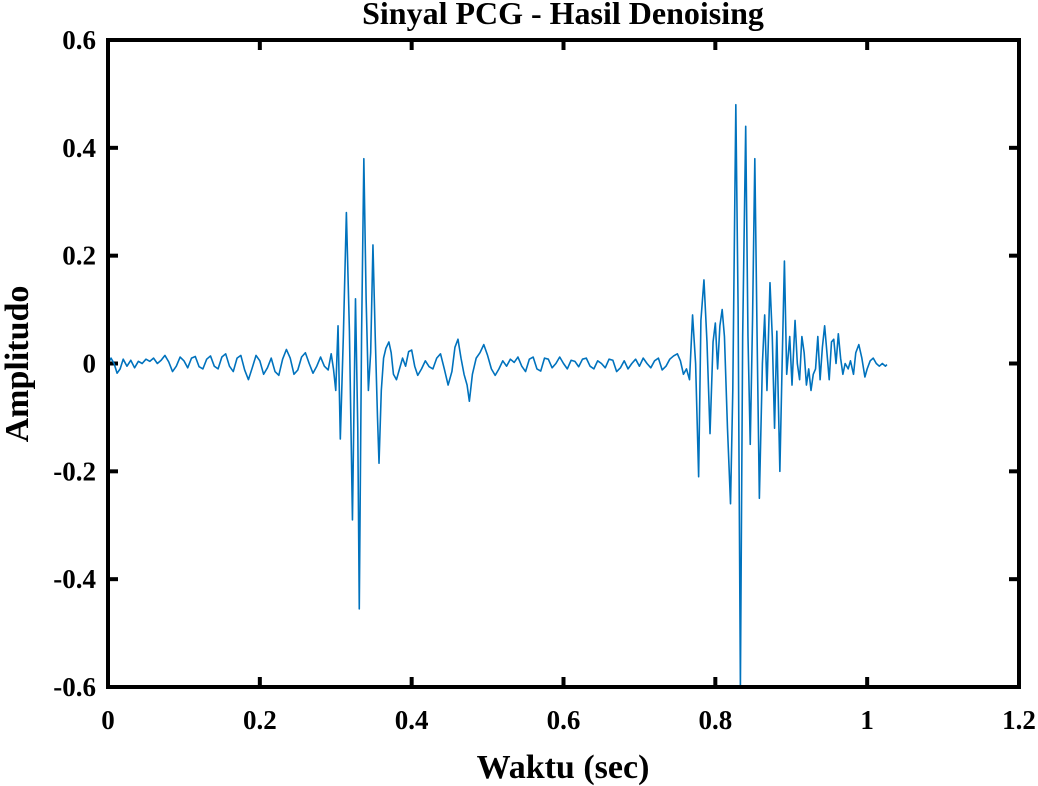  I want to click on y-tick-label: -0.2, so click(74, 471).